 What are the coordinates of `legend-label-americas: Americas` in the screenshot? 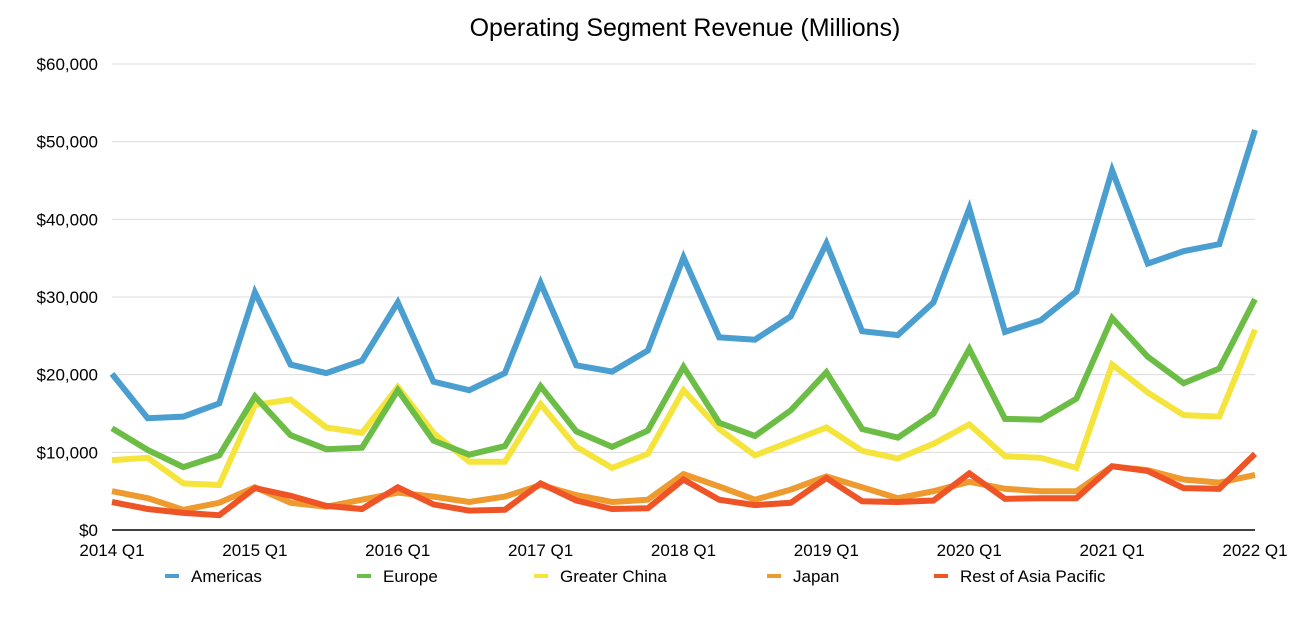 It's located at (226, 576).